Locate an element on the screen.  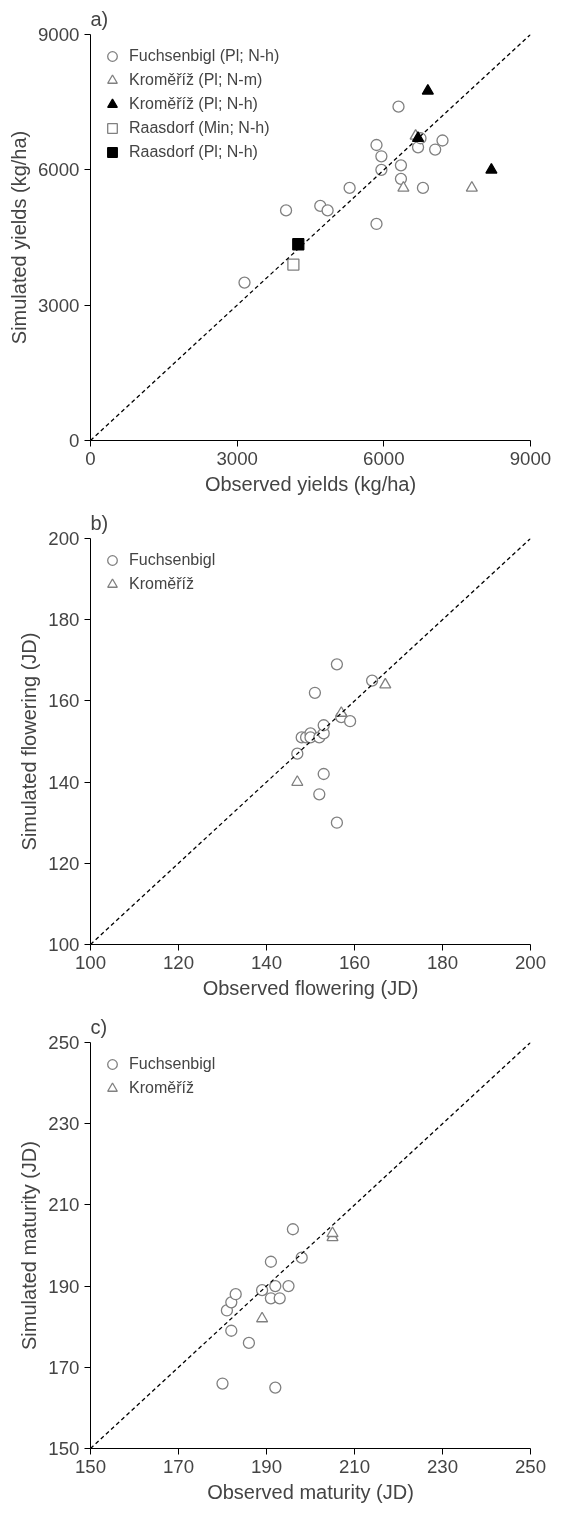
y-tick-label: 140 is located at coordinates (64, 782).